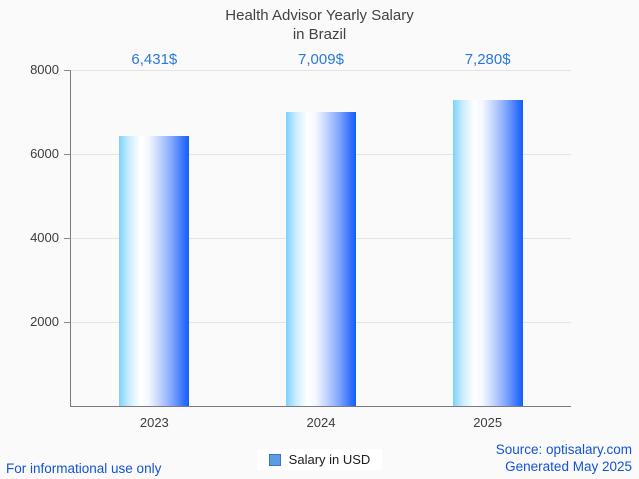 The width and height of the screenshot is (639, 479). I want to click on source-text: Source: optisalary.com, so click(563, 450).